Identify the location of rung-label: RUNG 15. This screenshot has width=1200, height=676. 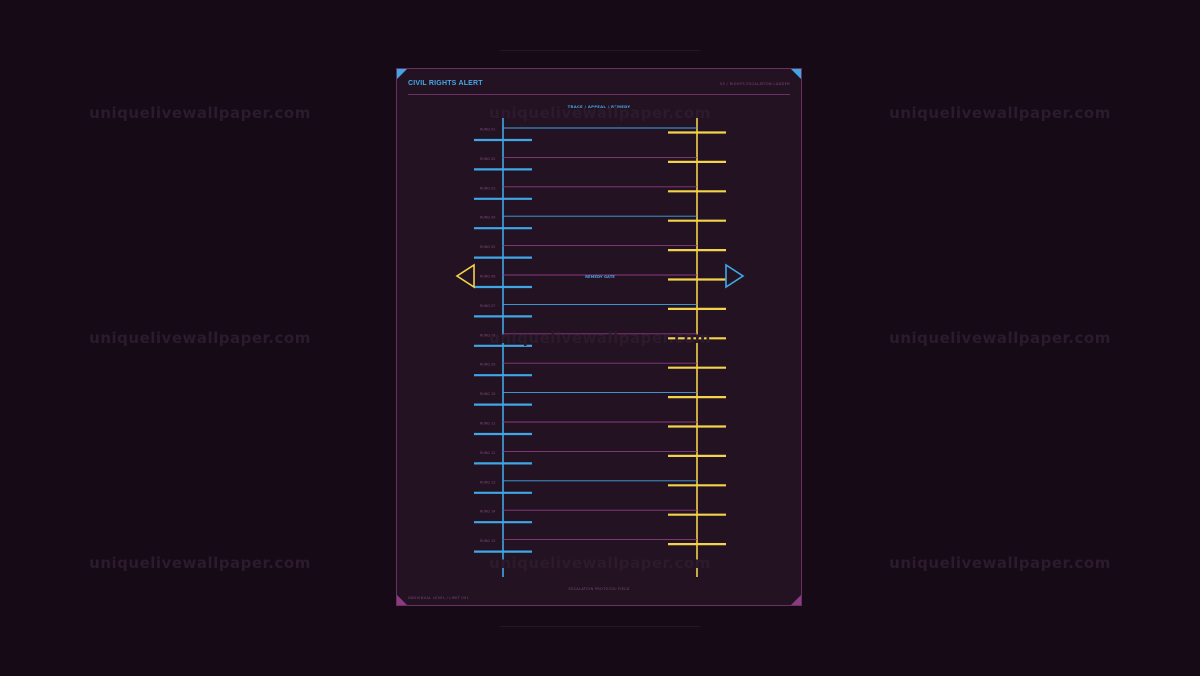
(487, 541).